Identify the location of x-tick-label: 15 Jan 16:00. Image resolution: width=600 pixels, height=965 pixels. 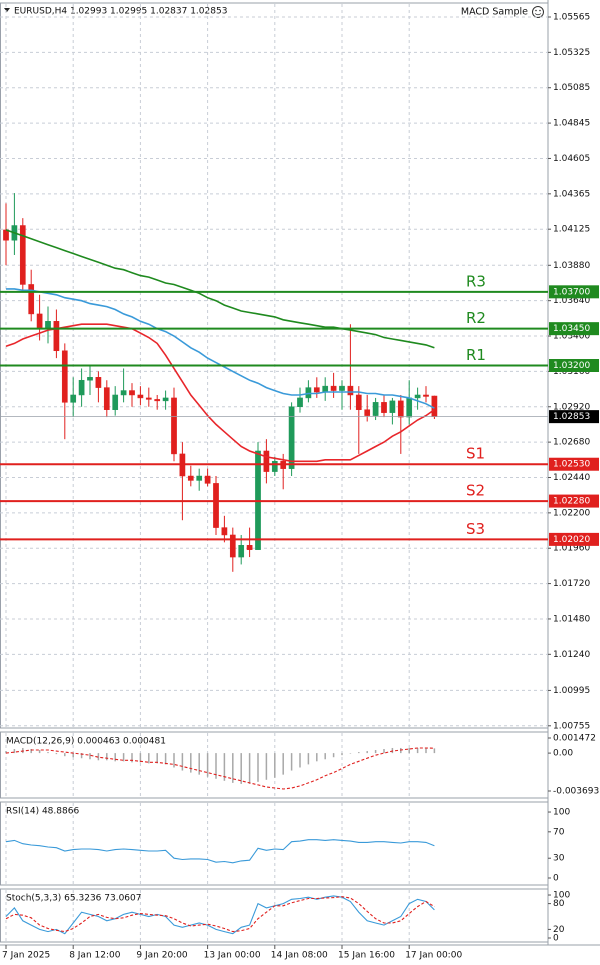
(366, 956).